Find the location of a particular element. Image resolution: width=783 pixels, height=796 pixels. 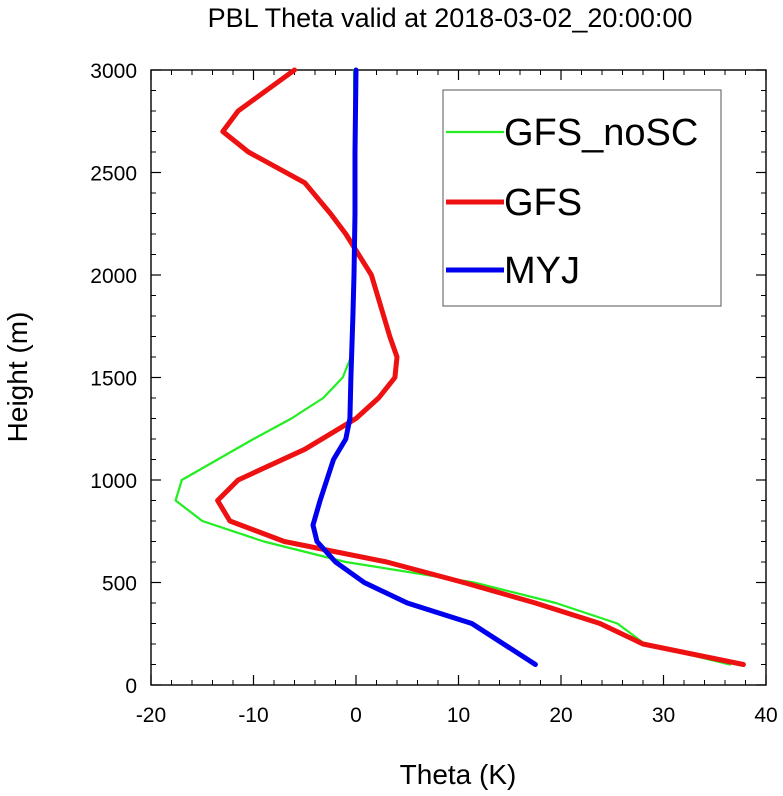

x-tick-label: 40 is located at coordinates (765, 715).